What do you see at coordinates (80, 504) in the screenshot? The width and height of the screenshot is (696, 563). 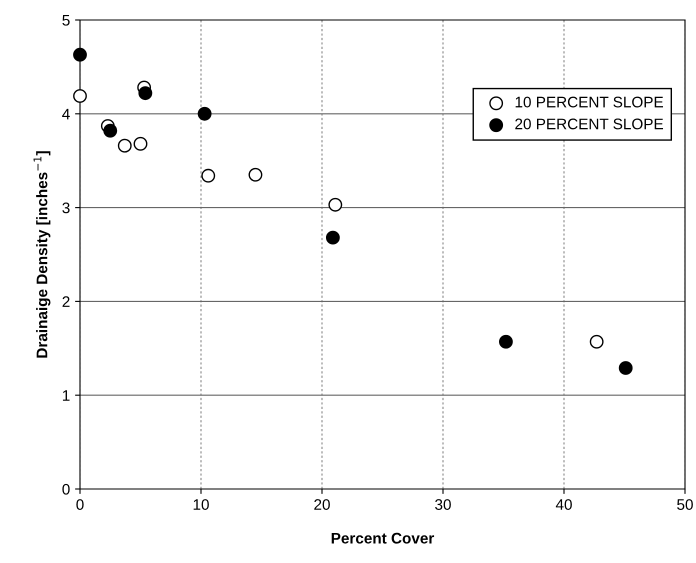 I see `x-tick-label: 0` at bounding box center [80, 504].